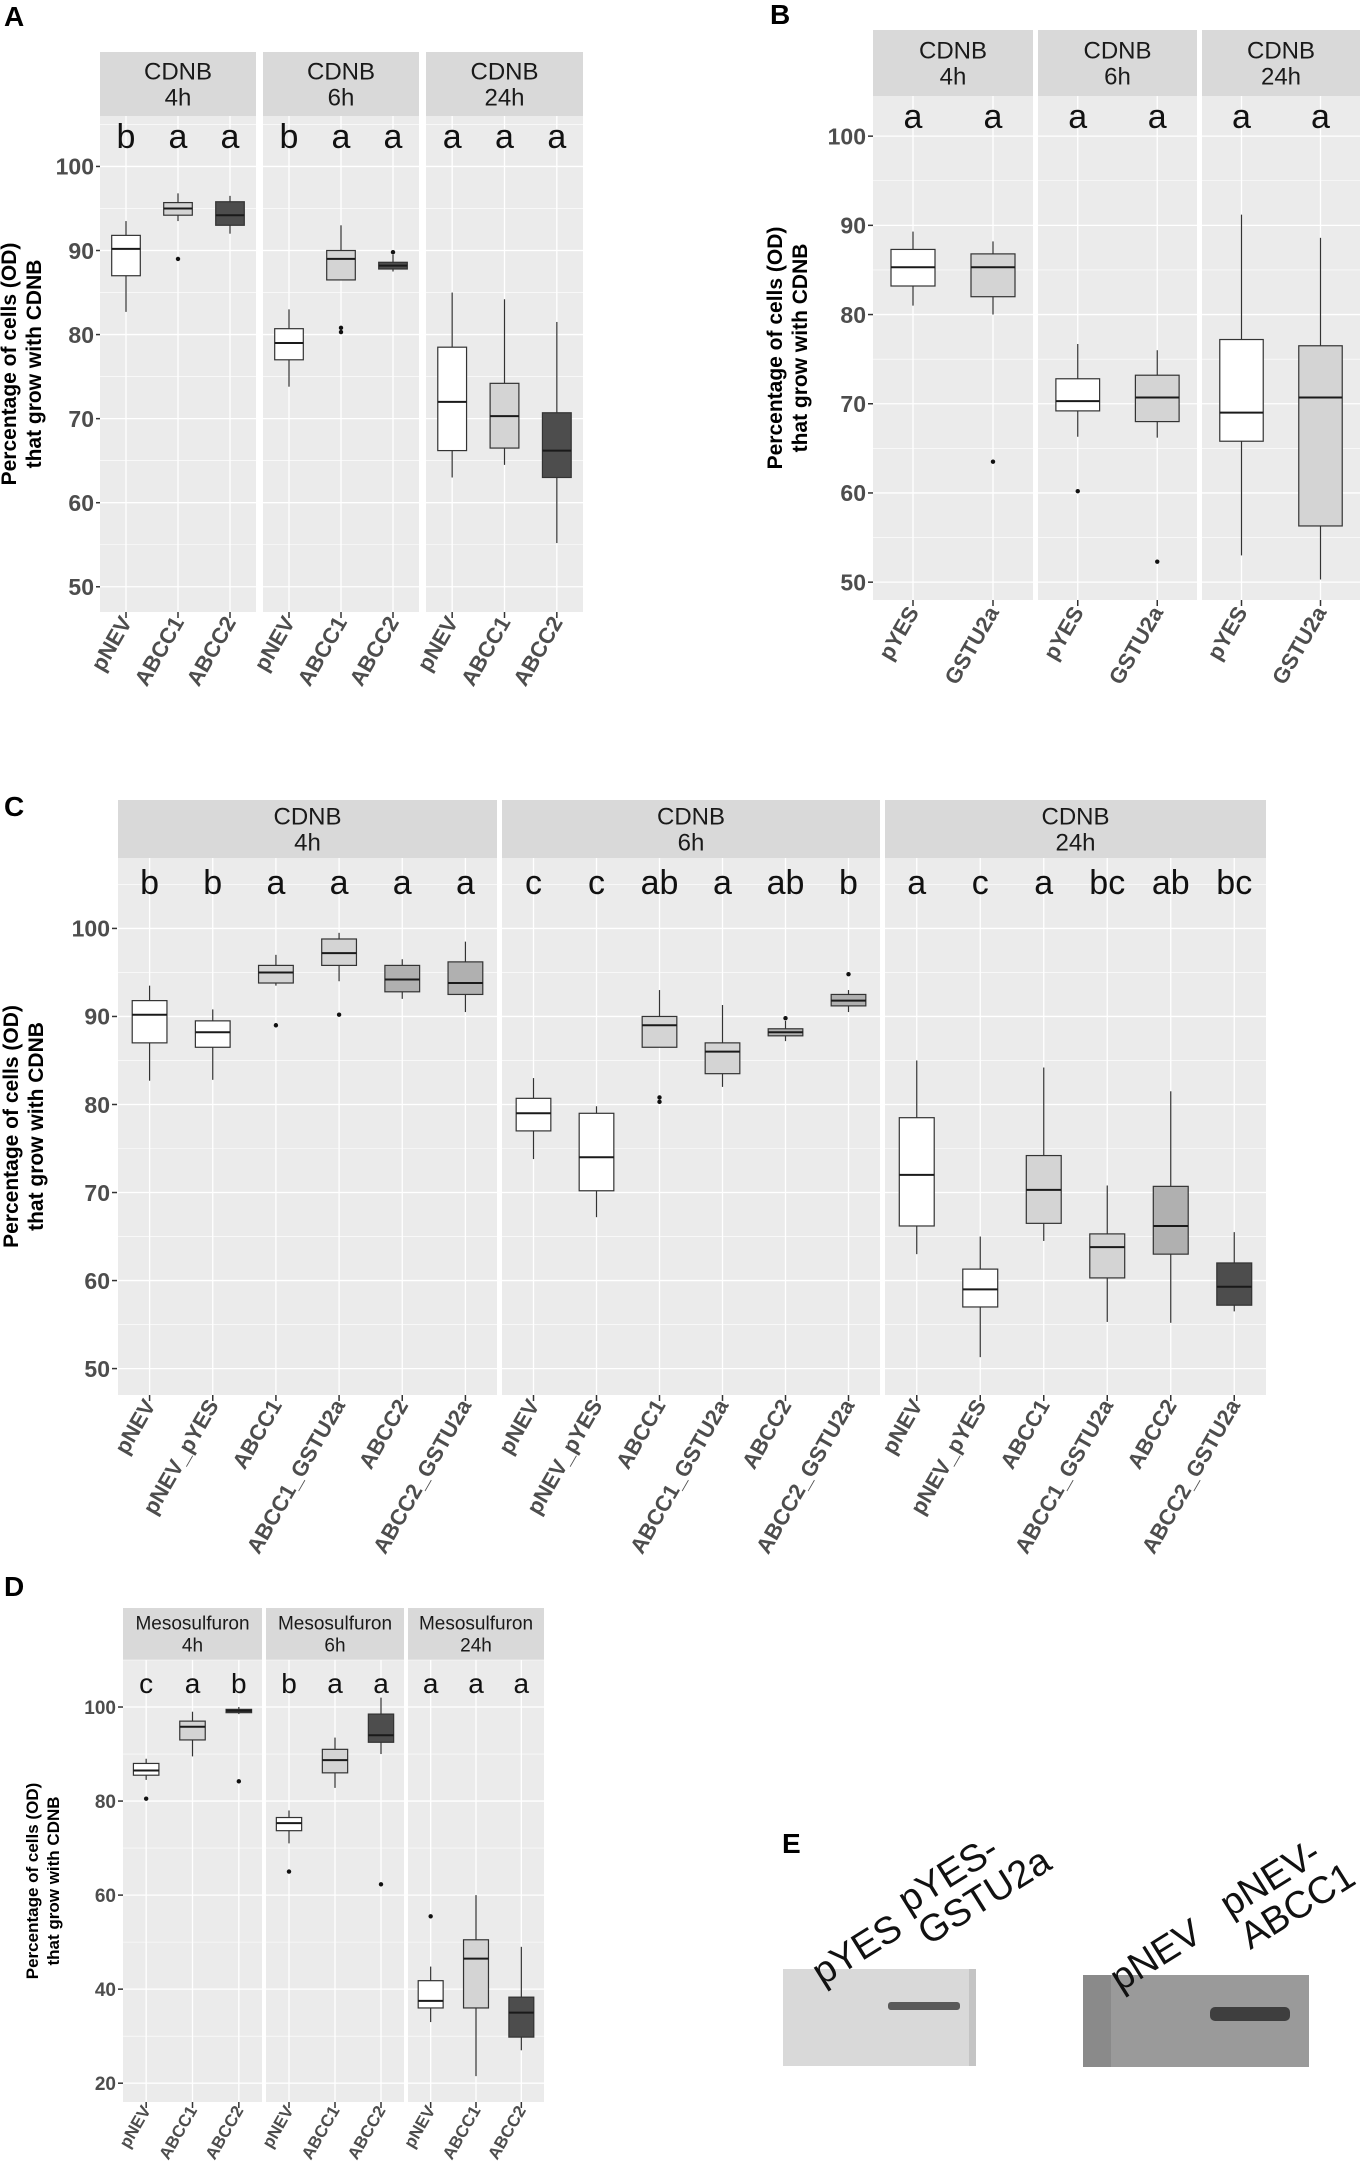  What do you see at coordinates (786, 883) in the screenshot?
I see `panel-c-facet-2-sig-letter: ab` at bounding box center [786, 883].